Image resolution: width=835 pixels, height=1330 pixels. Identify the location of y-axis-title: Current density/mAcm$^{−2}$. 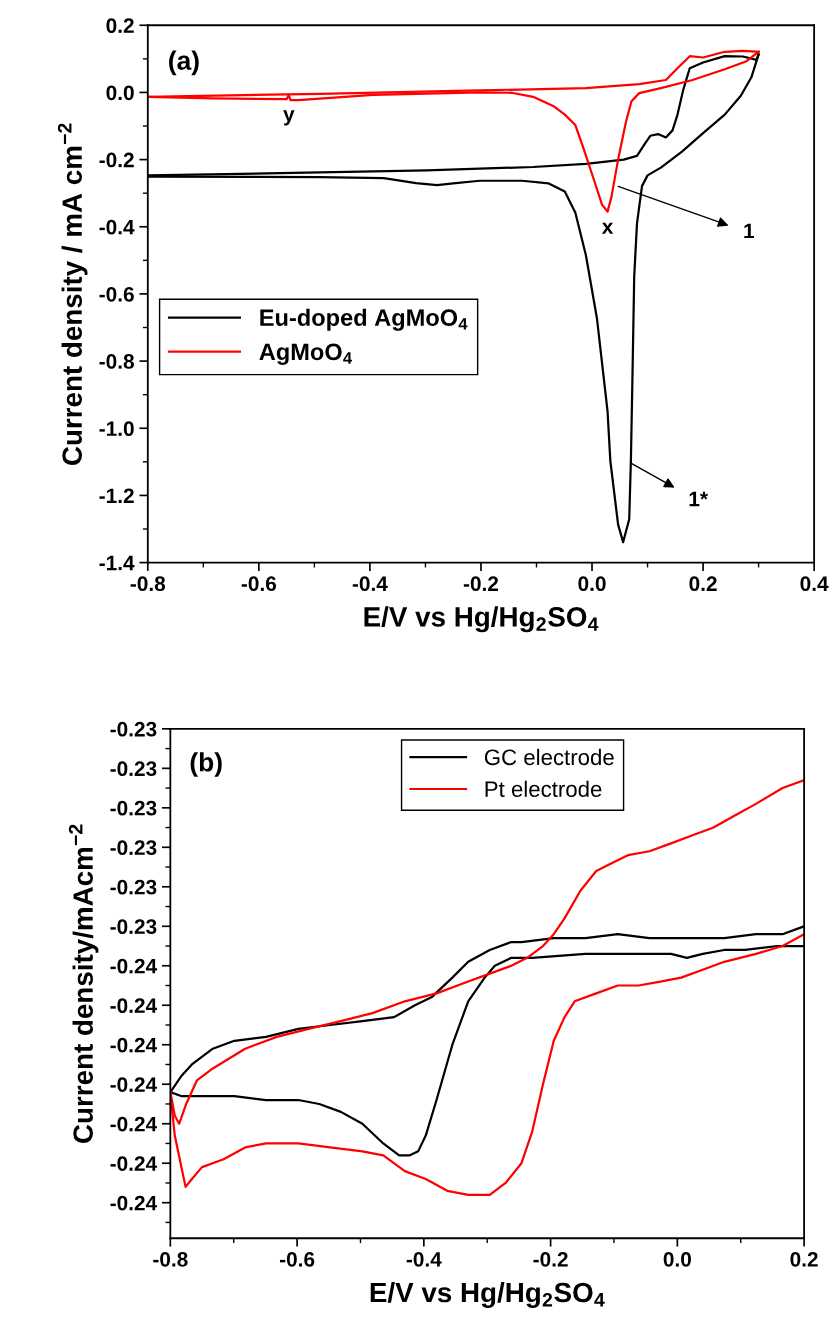
(83, 983).